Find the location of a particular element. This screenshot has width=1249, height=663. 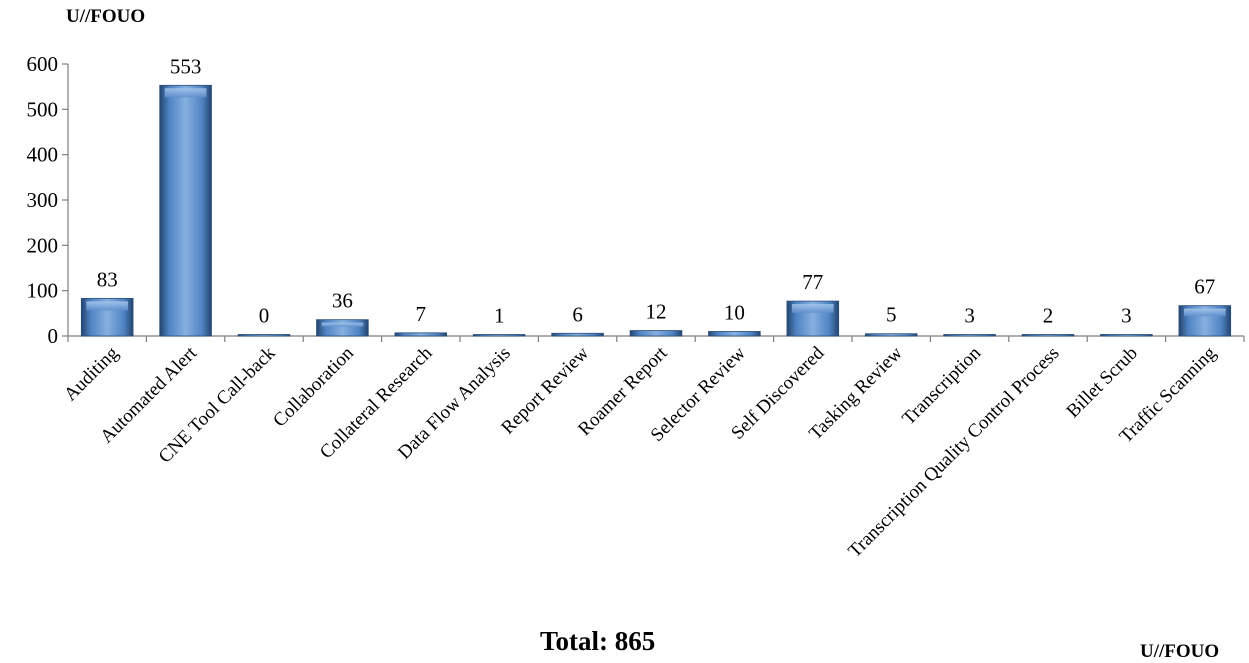

y-tick-label: 100 is located at coordinates (43, 291).